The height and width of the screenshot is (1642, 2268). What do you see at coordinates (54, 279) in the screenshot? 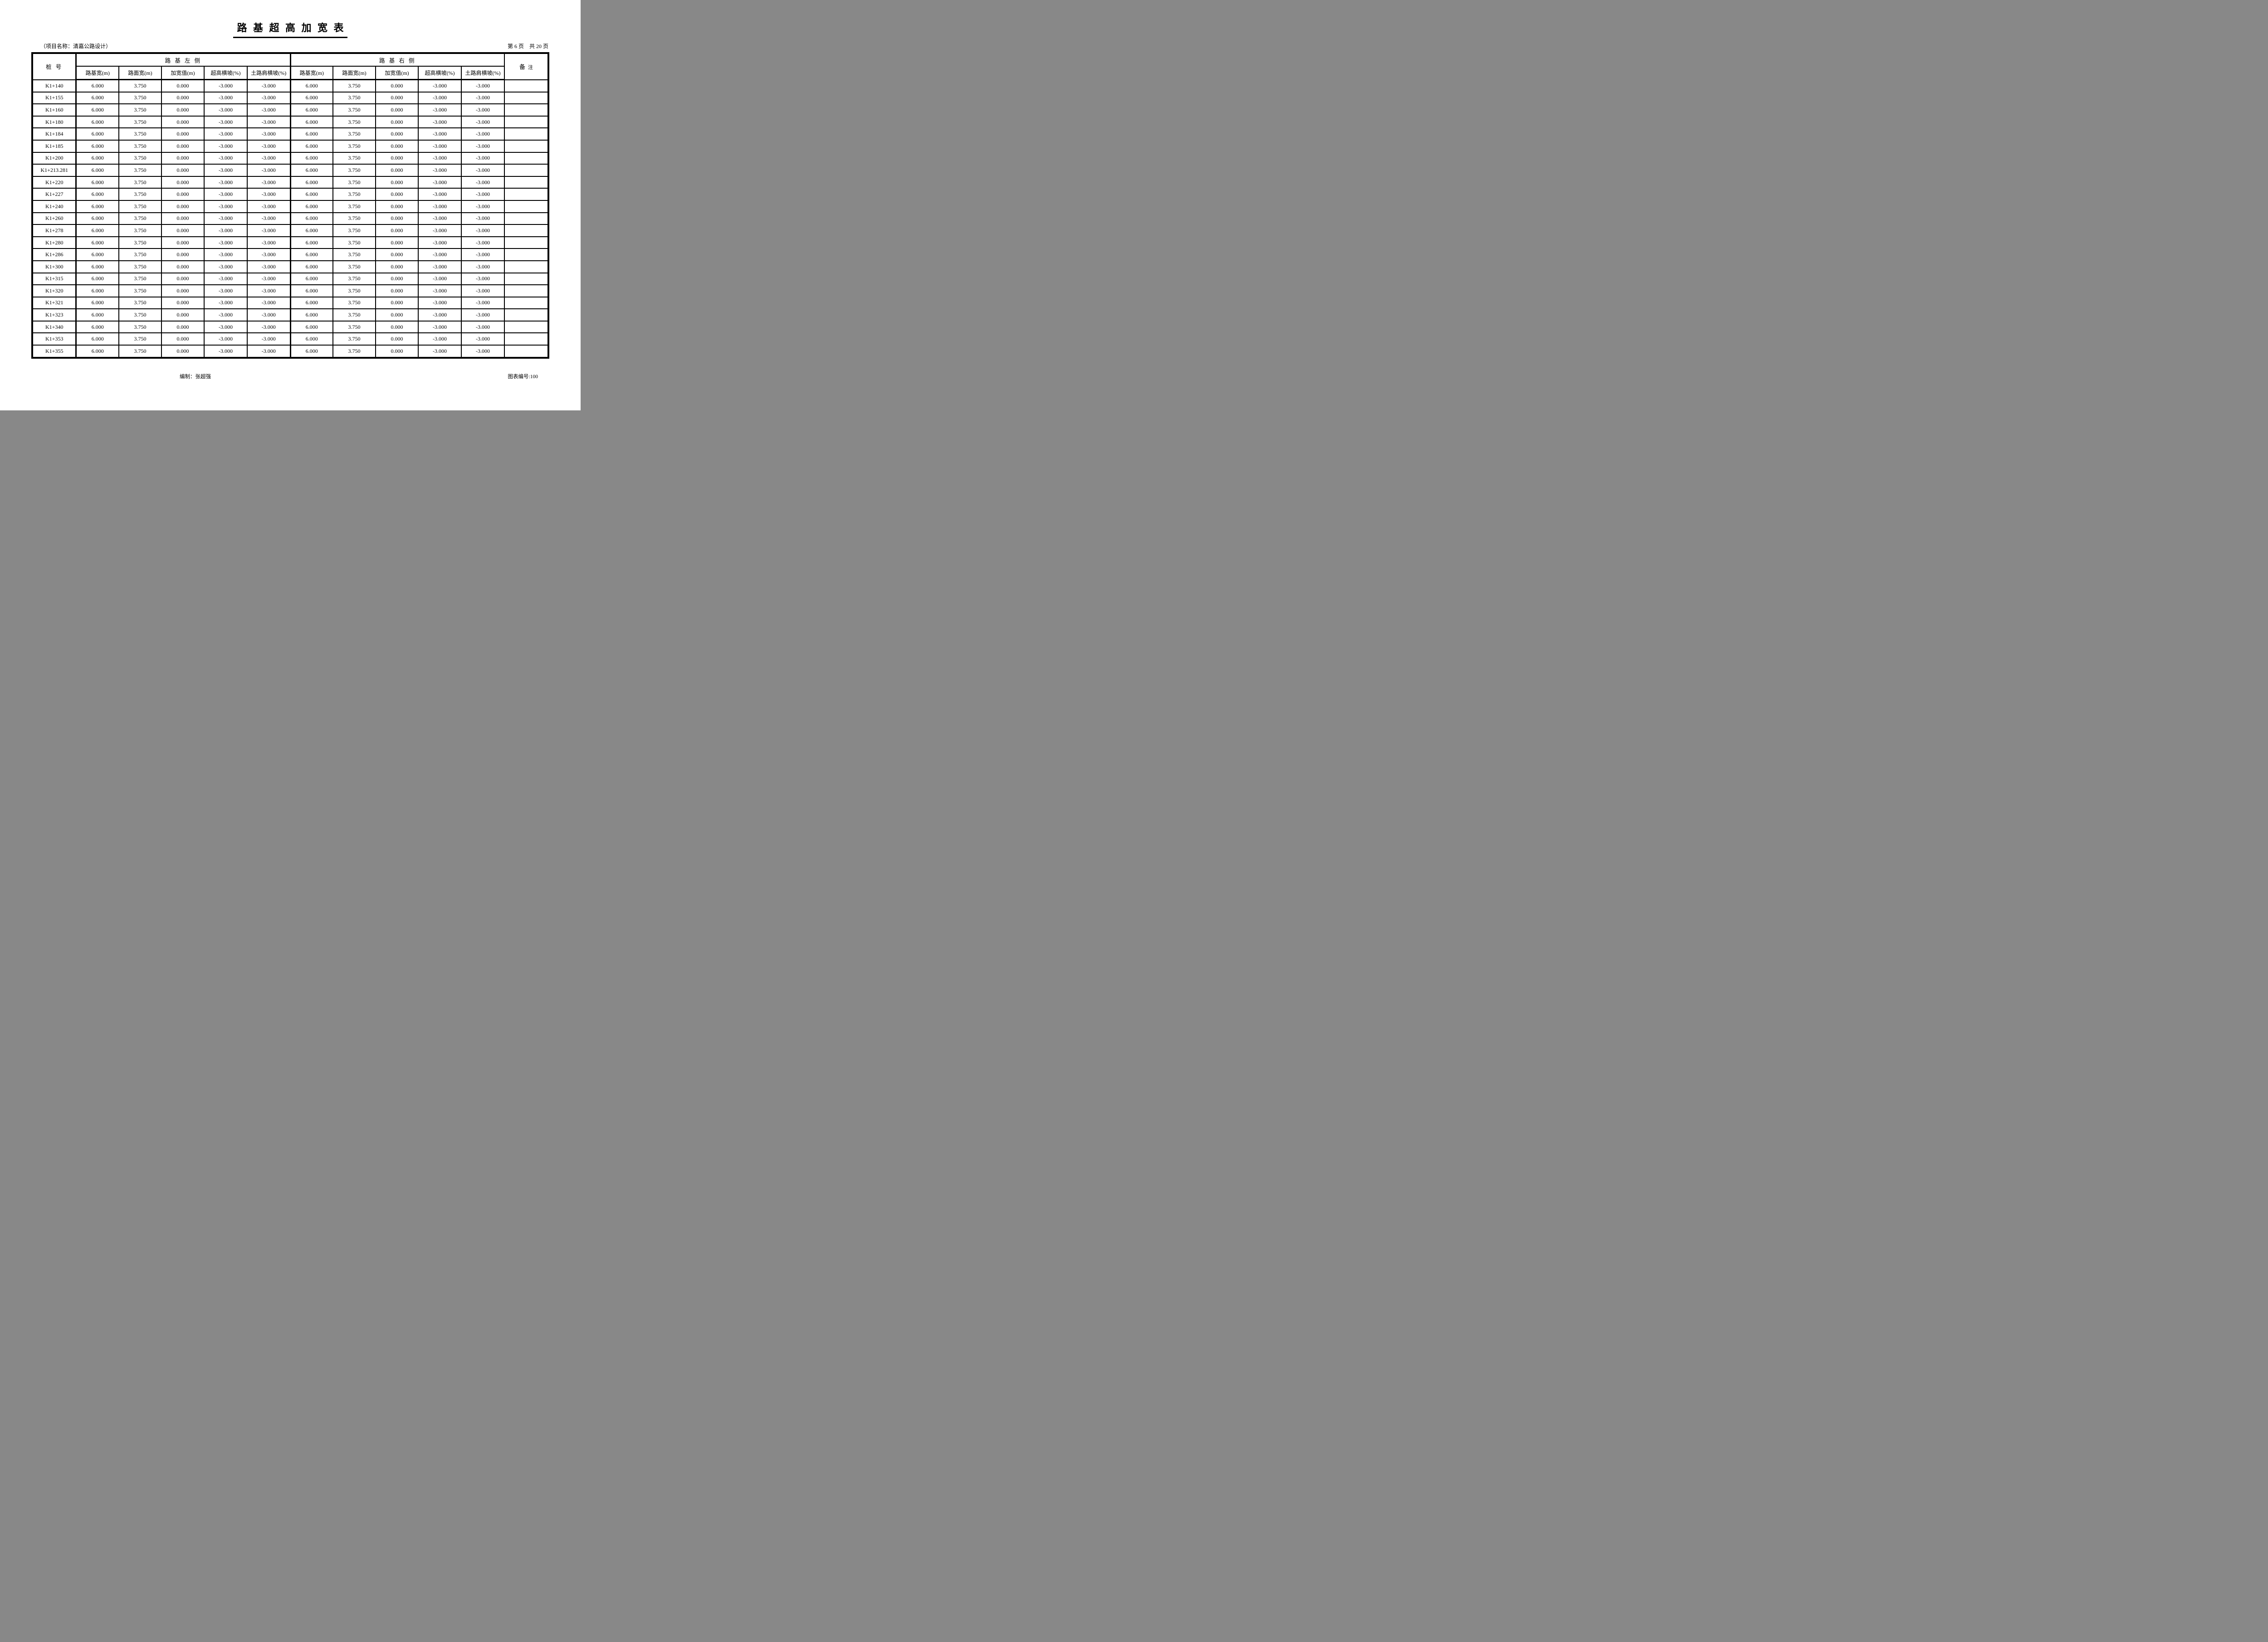
I see `pile-number-cell: K1+315` at bounding box center [54, 279].